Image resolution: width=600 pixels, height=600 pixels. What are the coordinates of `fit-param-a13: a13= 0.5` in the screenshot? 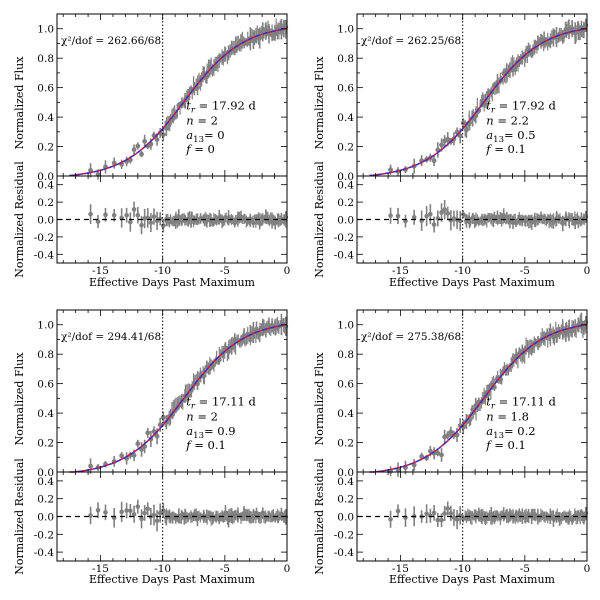 It's located at (510, 136).